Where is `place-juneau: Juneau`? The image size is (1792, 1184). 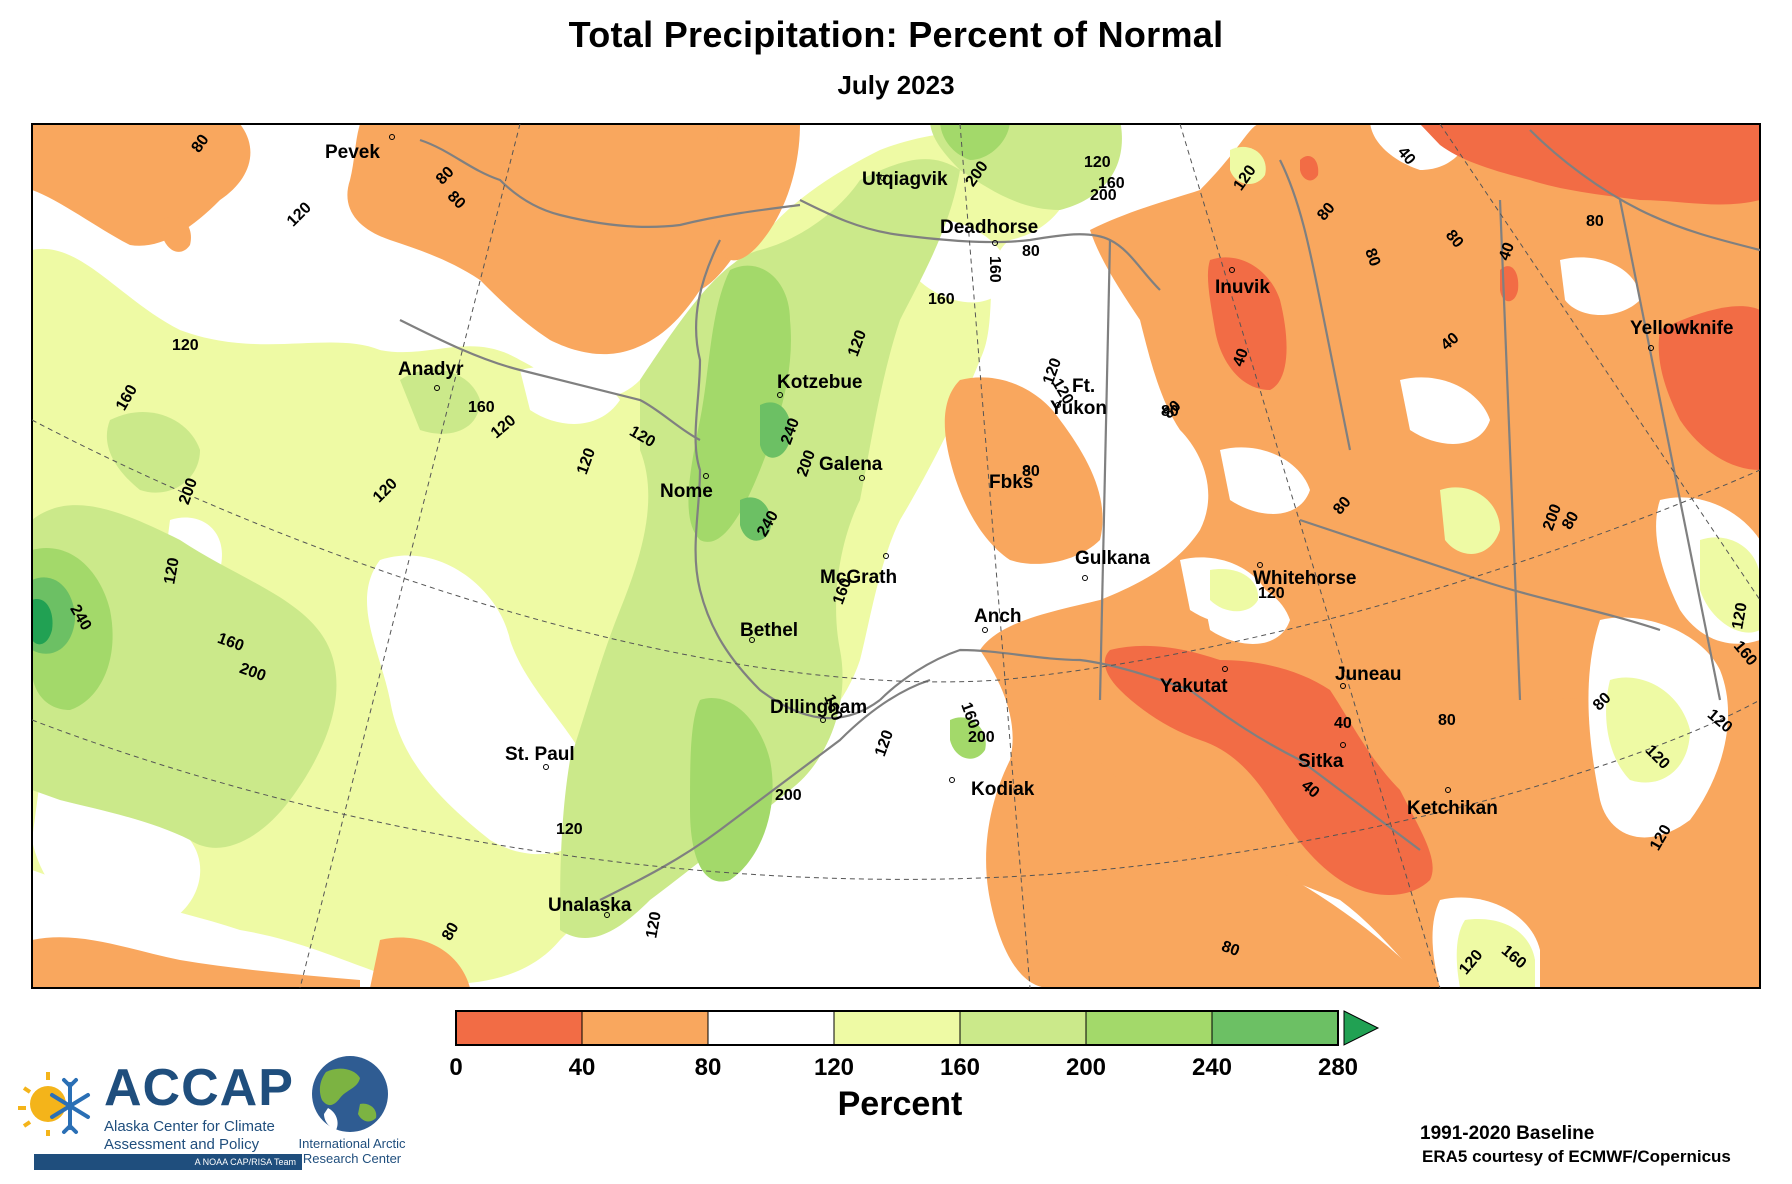
place-juneau: Juneau is located at coordinates (1368, 676).